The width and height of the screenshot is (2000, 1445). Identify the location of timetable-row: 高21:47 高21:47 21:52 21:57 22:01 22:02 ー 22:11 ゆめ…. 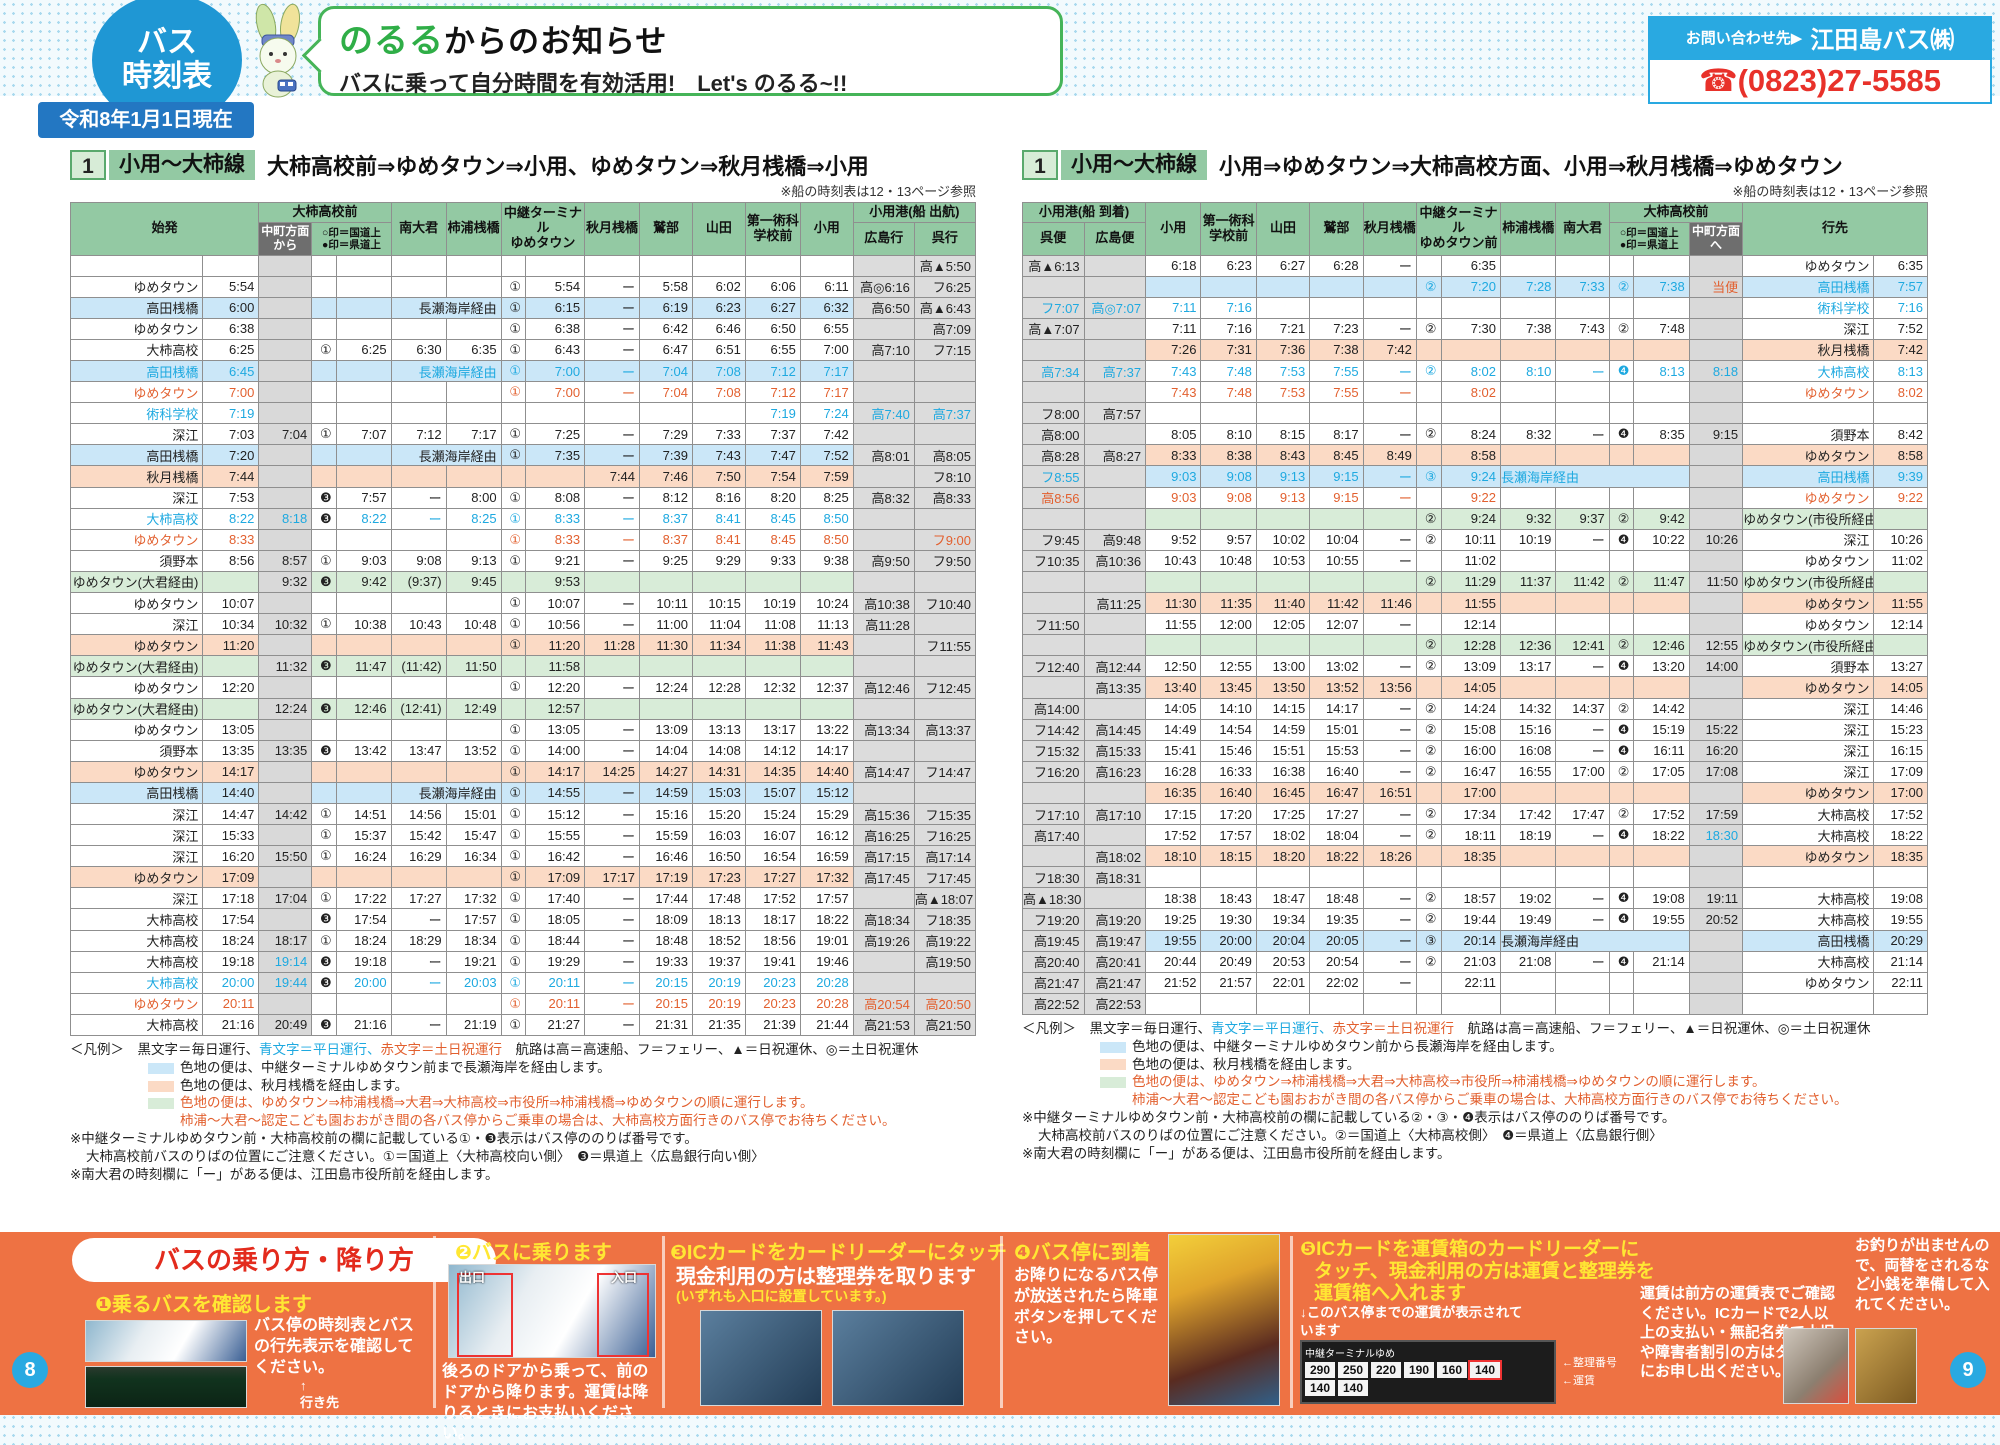
(1475, 982).